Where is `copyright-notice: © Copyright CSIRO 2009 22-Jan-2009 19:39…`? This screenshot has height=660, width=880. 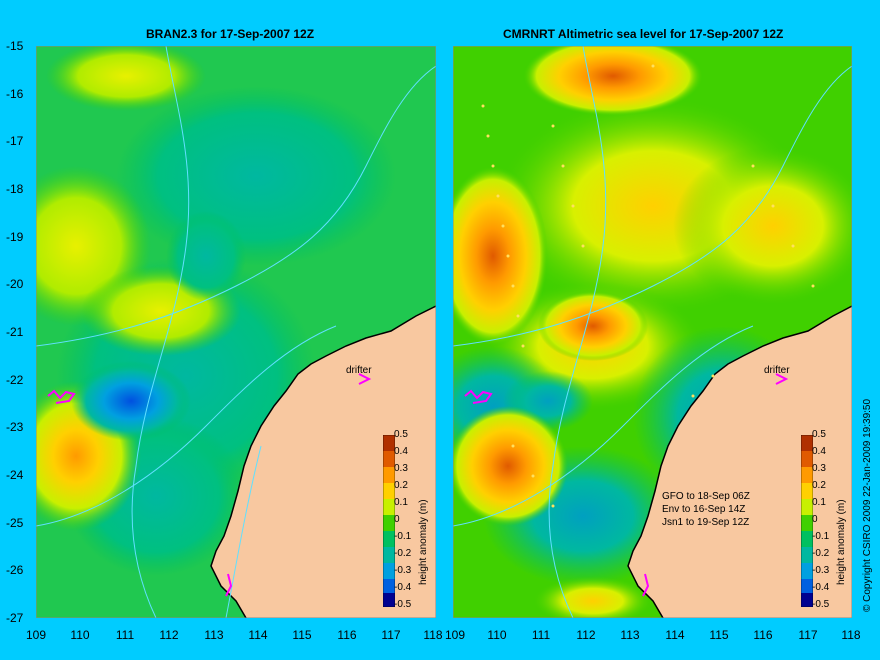 copyright-notice: © Copyright CSIRO 2009 22-Jan-2009 19:39… is located at coordinates (867, 505).